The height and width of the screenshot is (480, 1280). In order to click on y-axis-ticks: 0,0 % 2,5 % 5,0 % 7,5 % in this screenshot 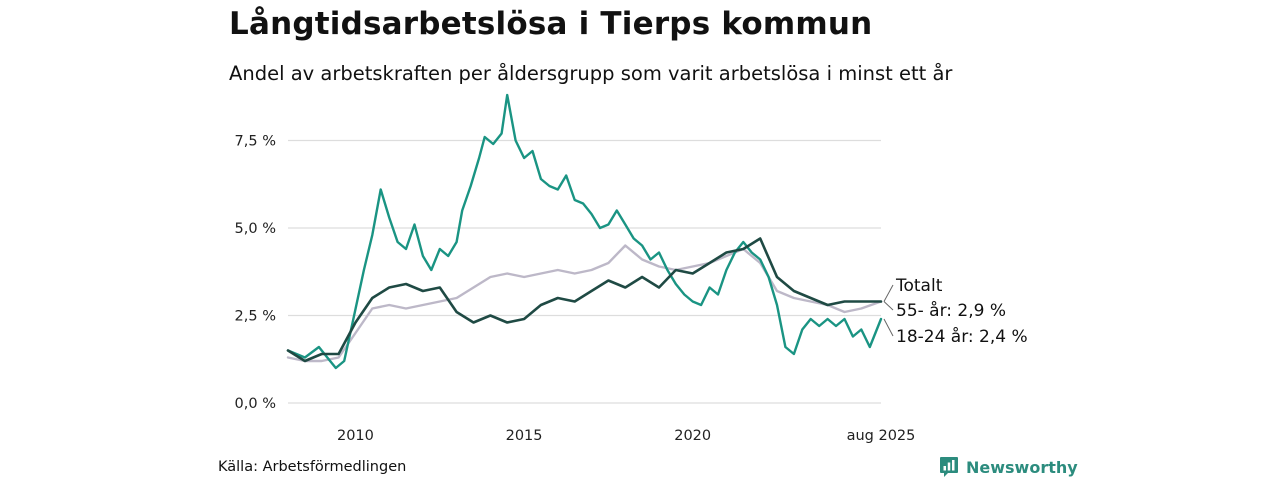, I will do `click(255, 273)`.